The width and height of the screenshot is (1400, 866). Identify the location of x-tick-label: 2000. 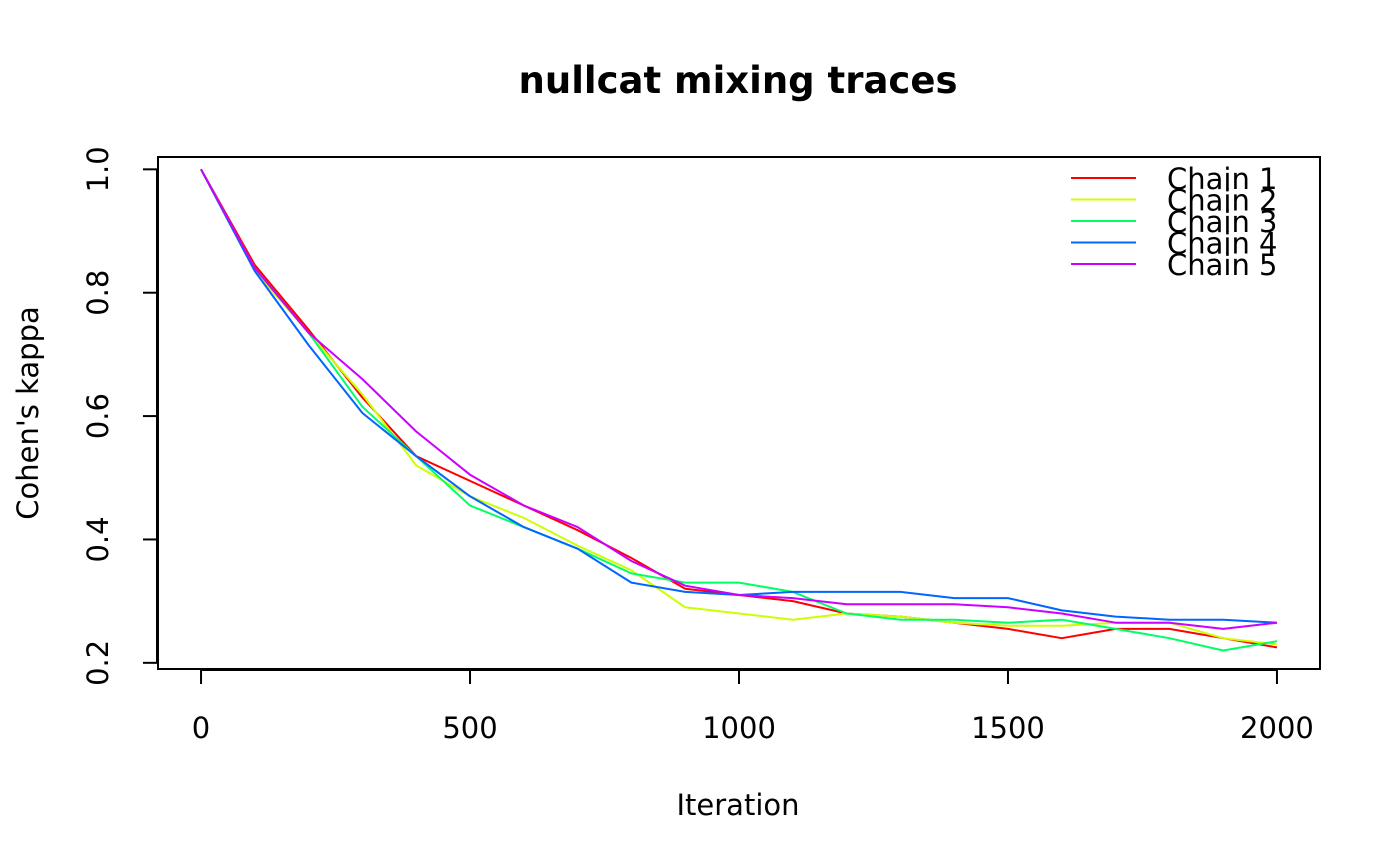
(1277, 728).